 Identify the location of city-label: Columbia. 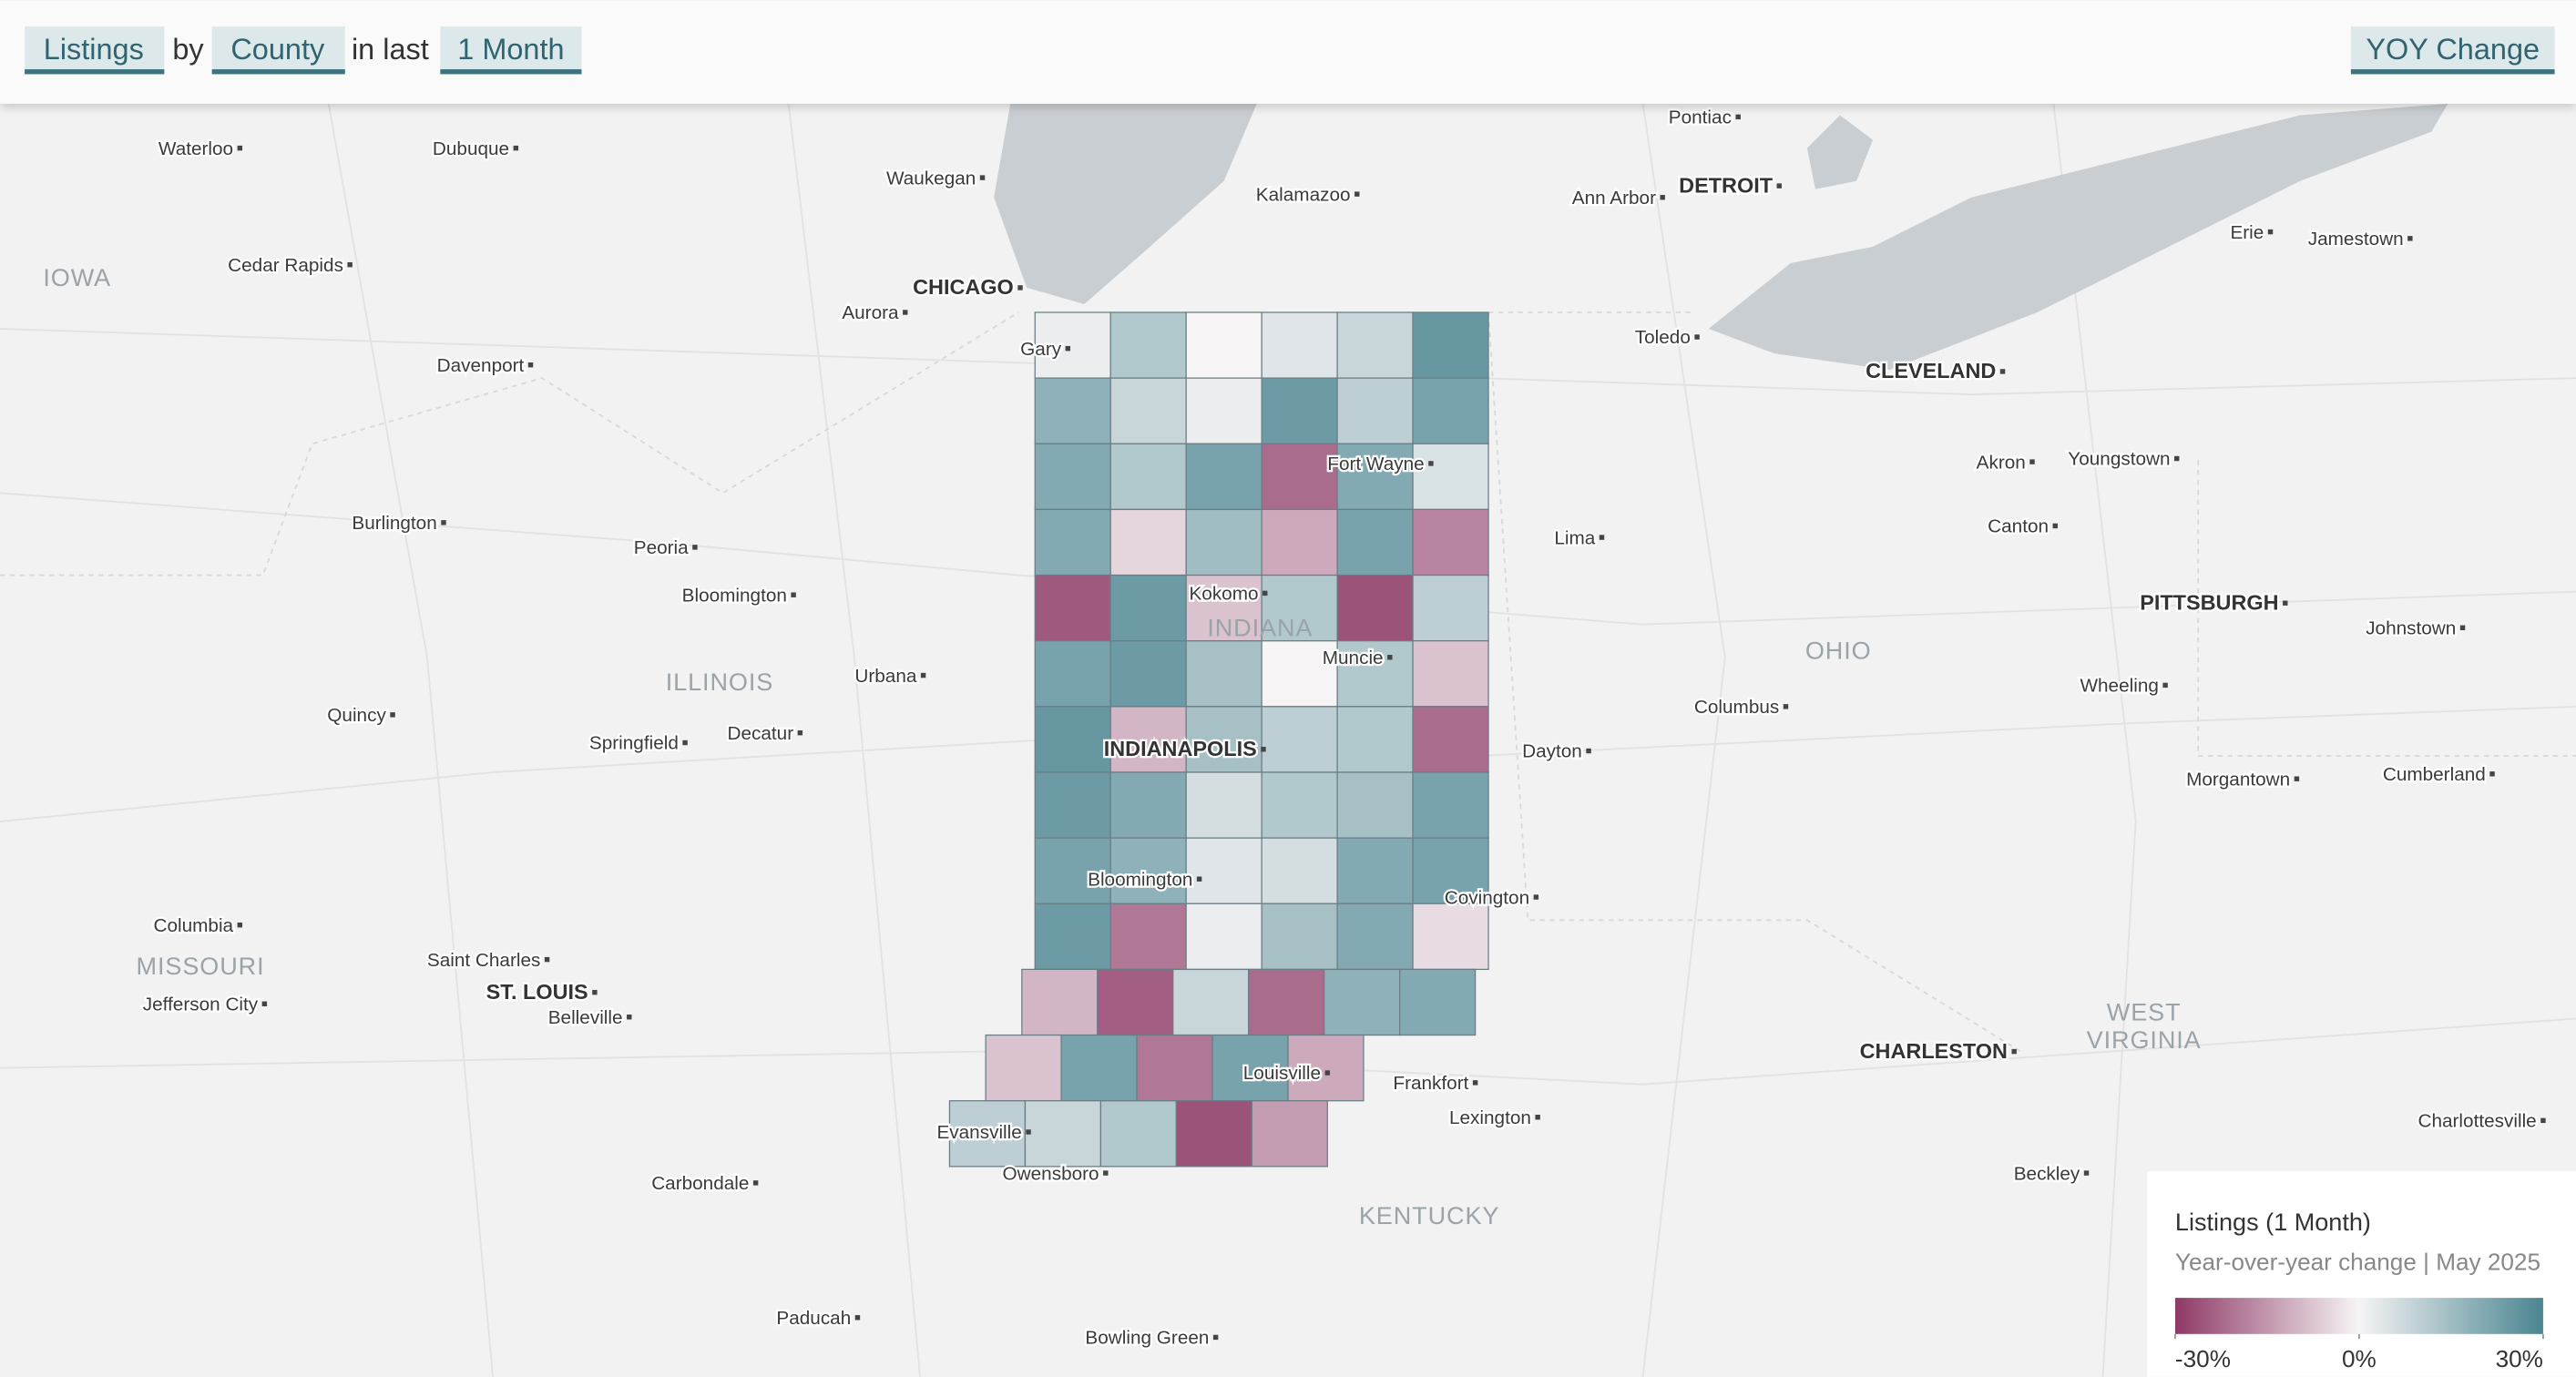
(194, 926).